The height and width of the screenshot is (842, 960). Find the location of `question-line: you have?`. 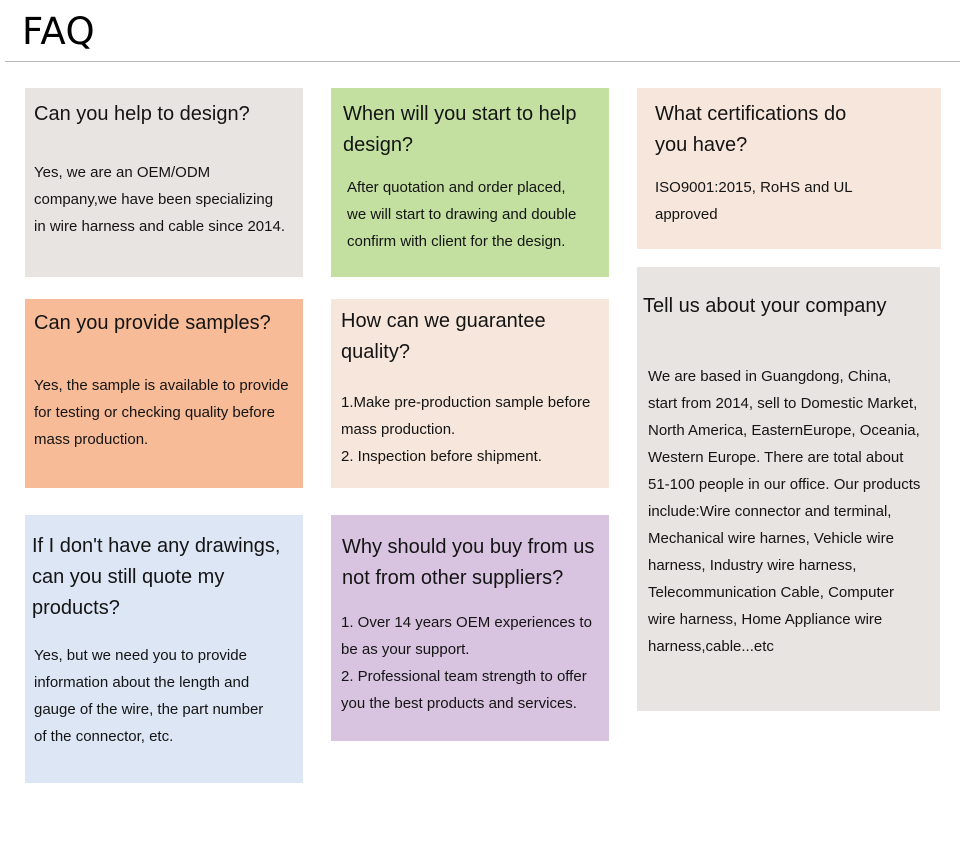

question-line: you have? is located at coordinates (701, 145).